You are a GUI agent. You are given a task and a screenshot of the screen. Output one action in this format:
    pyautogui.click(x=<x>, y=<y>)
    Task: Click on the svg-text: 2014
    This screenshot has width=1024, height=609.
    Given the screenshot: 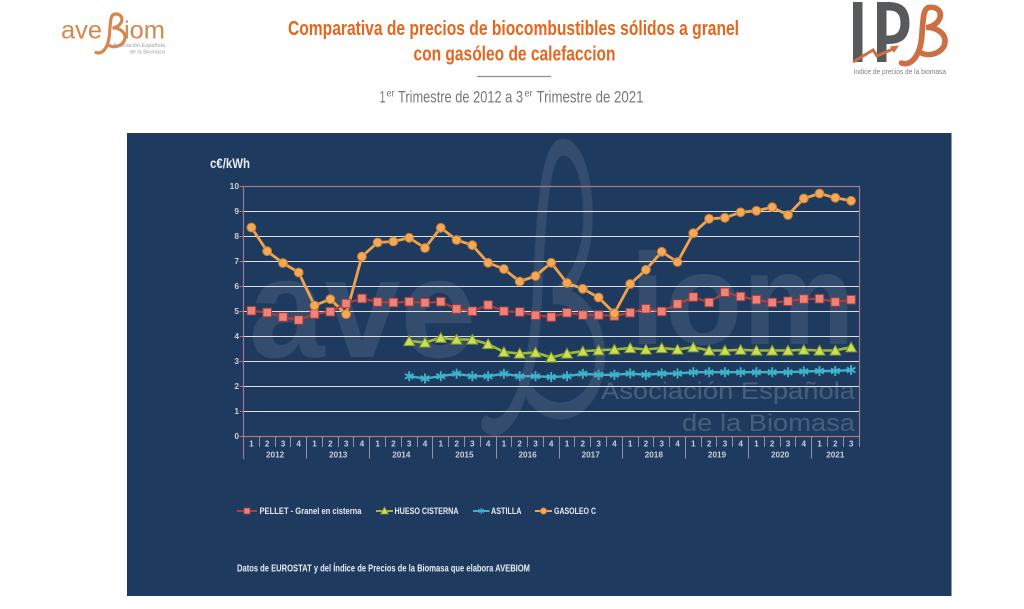 What is the action you would take?
    pyautogui.click(x=401, y=455)
    